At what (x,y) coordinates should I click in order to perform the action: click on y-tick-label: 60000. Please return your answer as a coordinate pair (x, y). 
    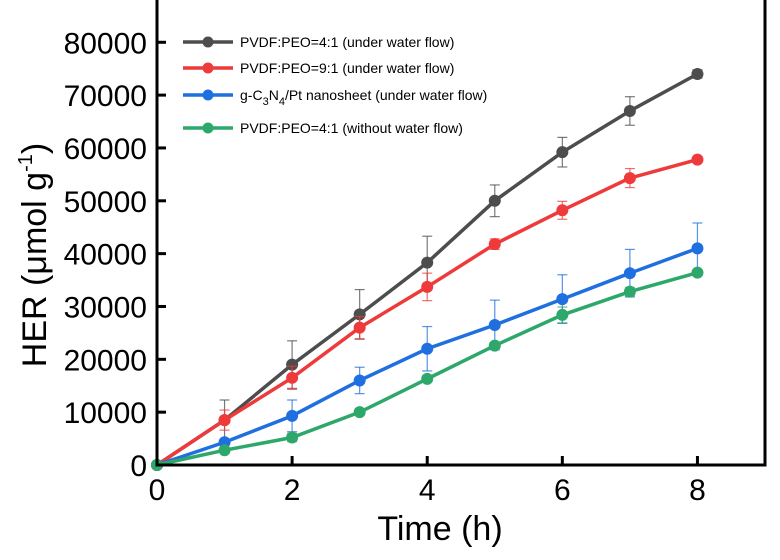
    Looking at the image, I should click on (105, 149).